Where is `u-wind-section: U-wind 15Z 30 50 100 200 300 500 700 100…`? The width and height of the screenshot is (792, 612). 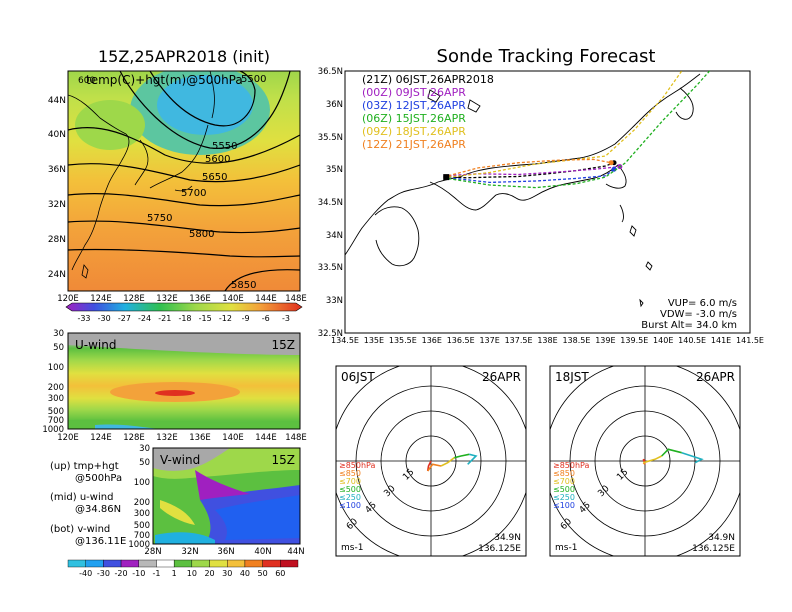
u-wind-section: U-wind 15Z 30 50 100 200 300 500 700 100… is located at coordinates (174, 386).